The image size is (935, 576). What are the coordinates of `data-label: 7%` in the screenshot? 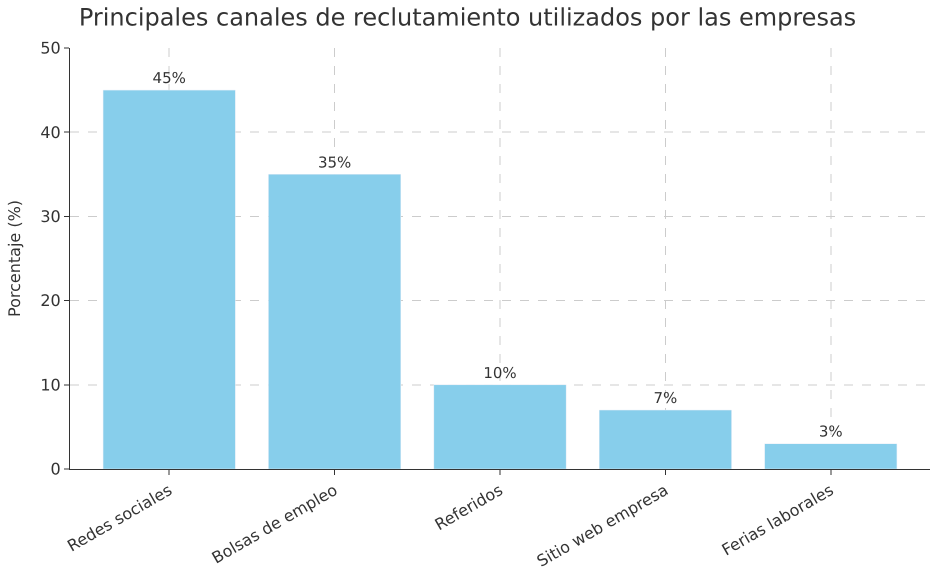 It's located at (665, 398).